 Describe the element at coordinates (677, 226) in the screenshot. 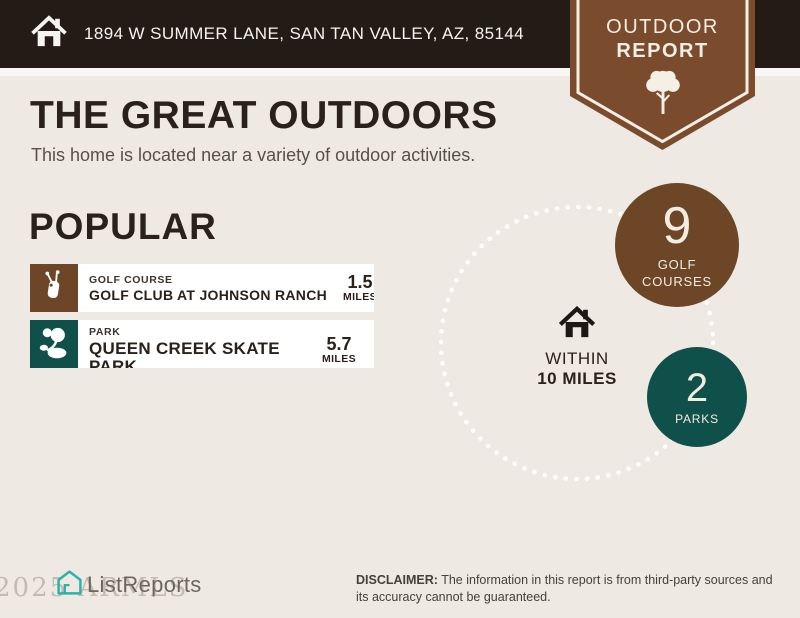

I see `golf-courses-count: 9` at that location.